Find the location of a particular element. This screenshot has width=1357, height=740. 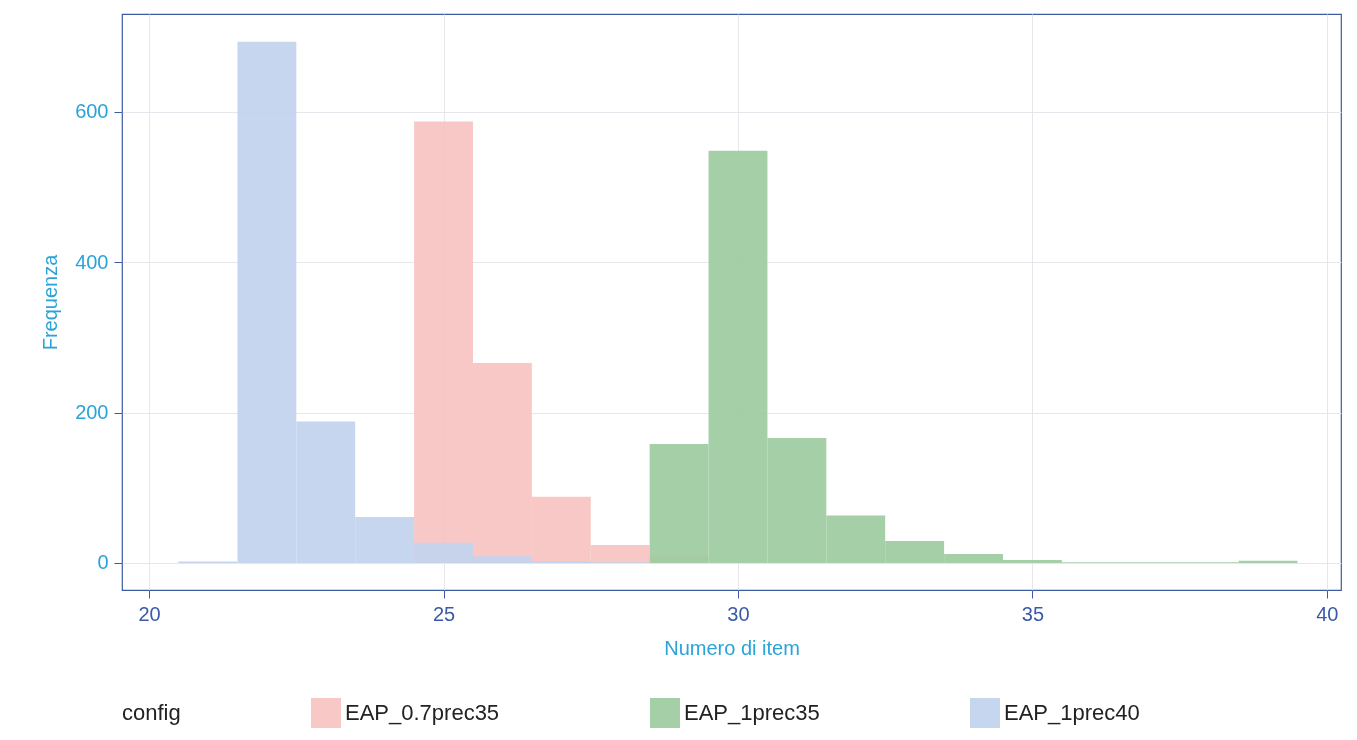

y-tick-label: 0 is located at coordinates (103, 562).